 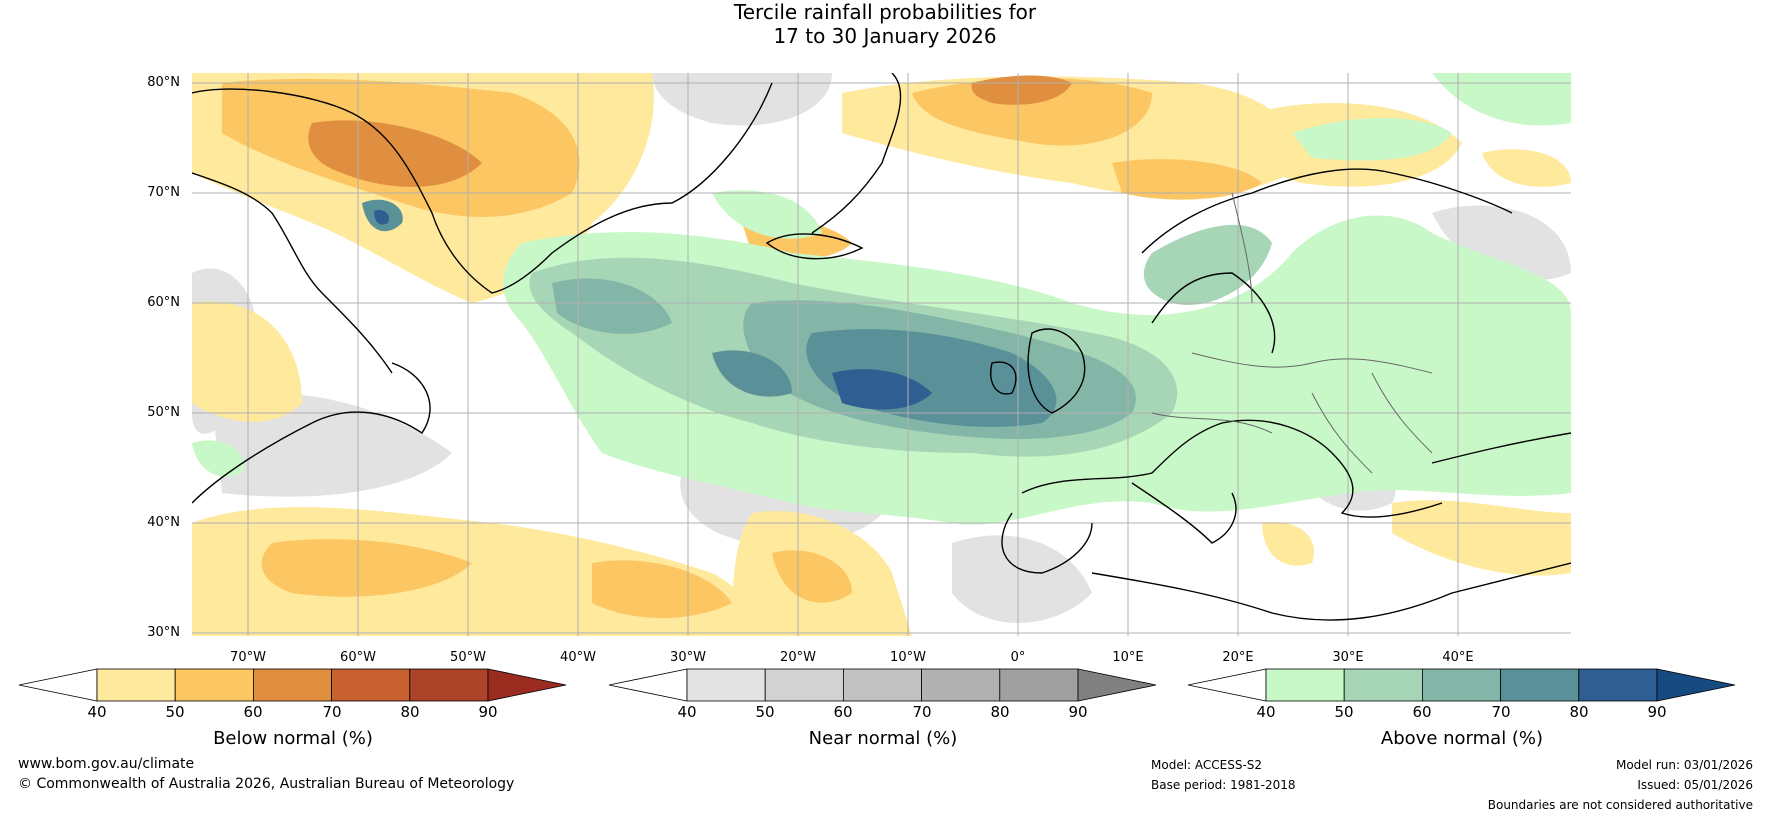 What do you see at coordinates (1000, 712) in the screenshot?
I see `cbar2-tick-80: 80` at bounding box center [1000, 712].